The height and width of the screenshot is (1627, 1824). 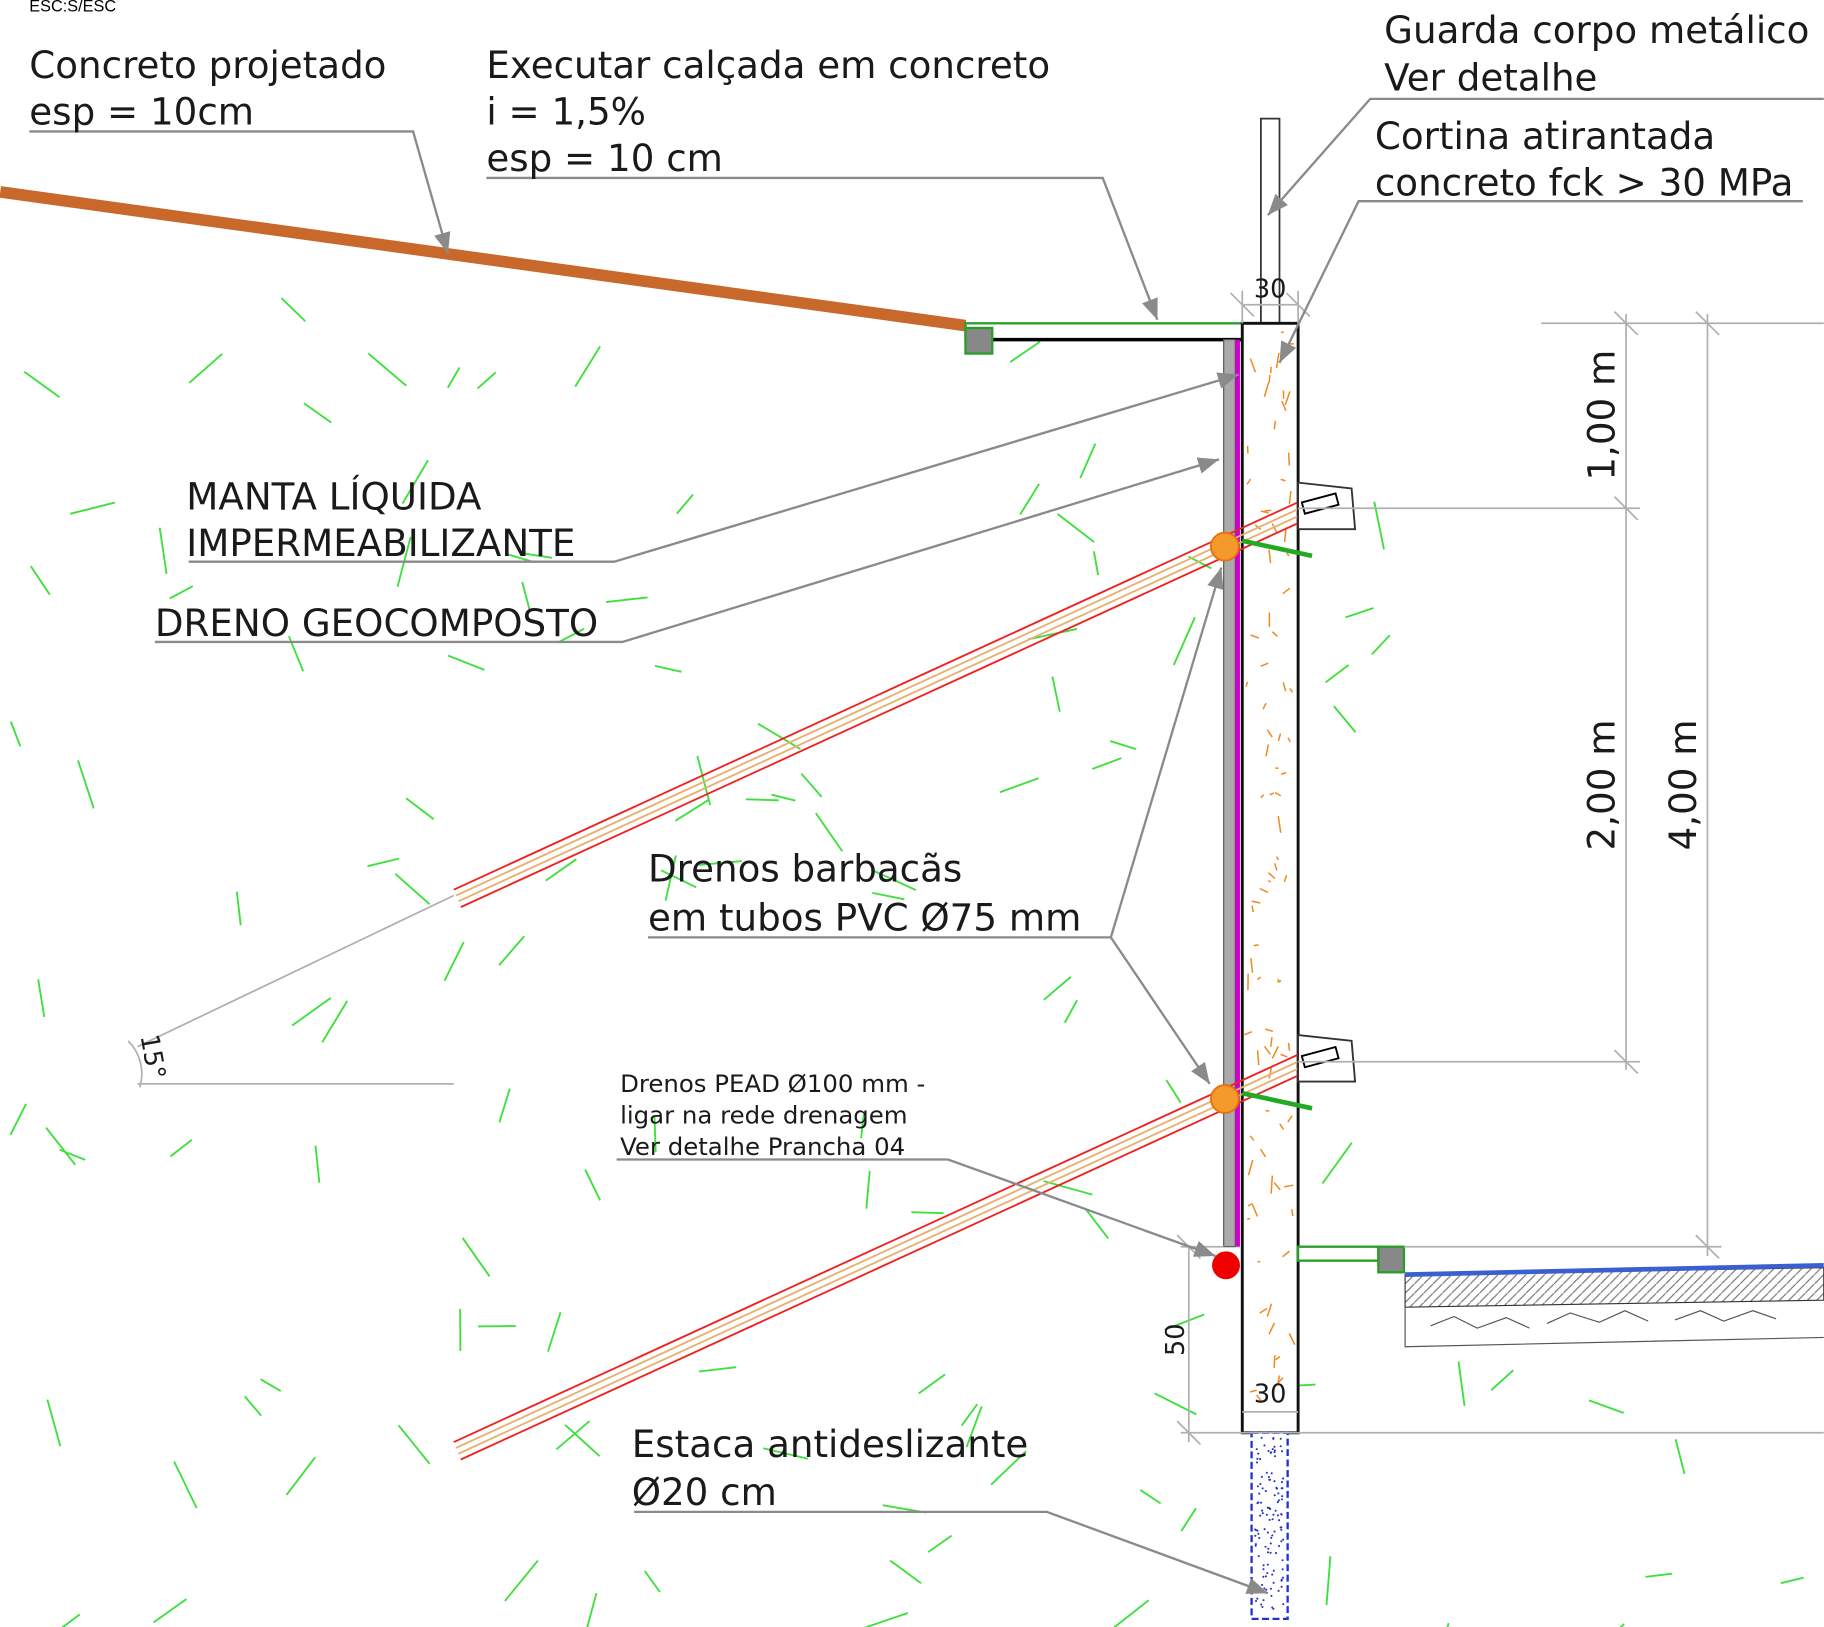 What do you see at coordinates (905, 1247) in the screenshot?
I see `anchor-bottom` at bounding box center [905, 1247].